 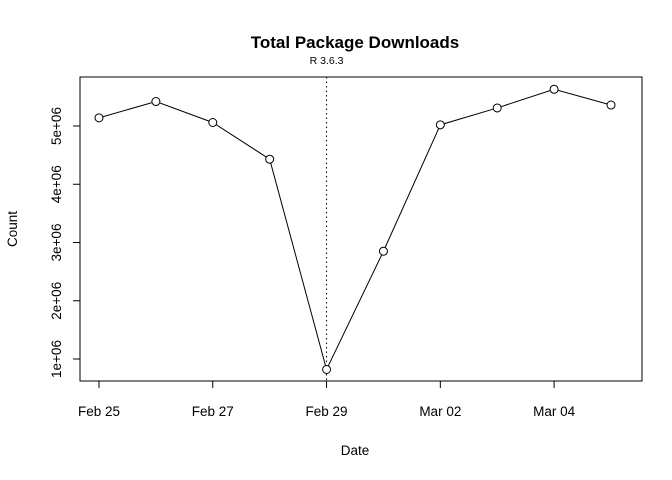 I want to click on y-axis-label: Count, so click(x=12, y=229).